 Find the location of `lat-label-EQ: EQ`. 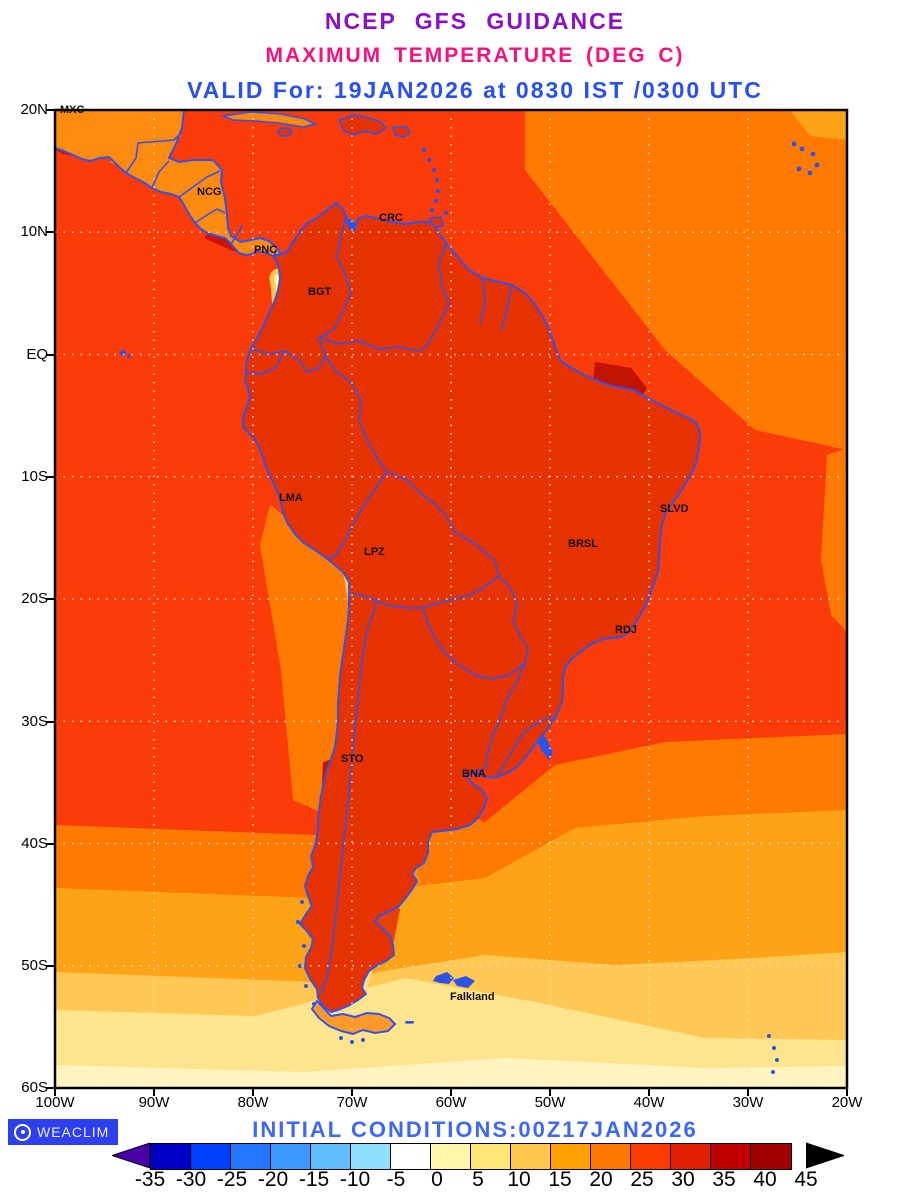

lat-label-EQ: EQ is located at coordinates (37, 354).